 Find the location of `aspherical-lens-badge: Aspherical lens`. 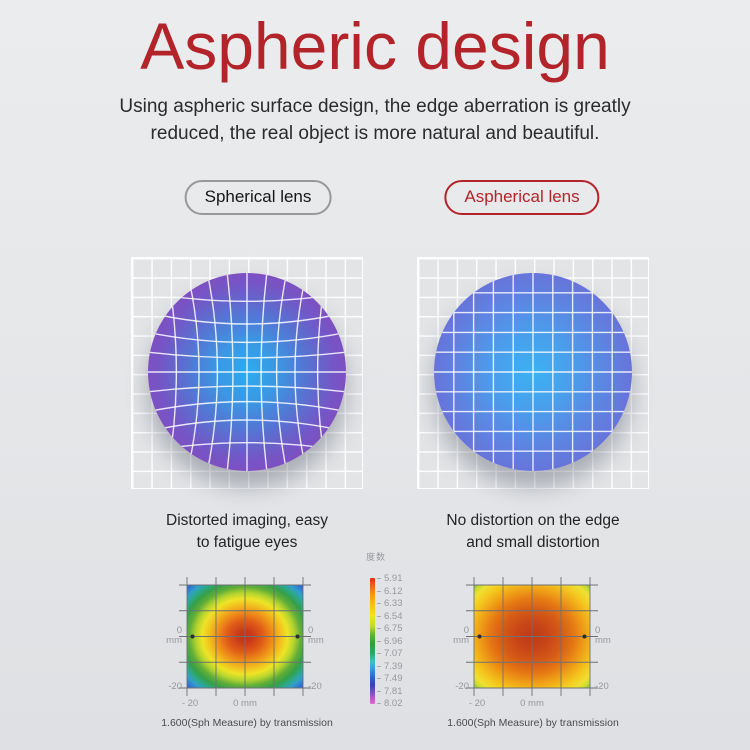

aspherical-lens-badge: Aspherical lens is located at coordinates (522, 197).